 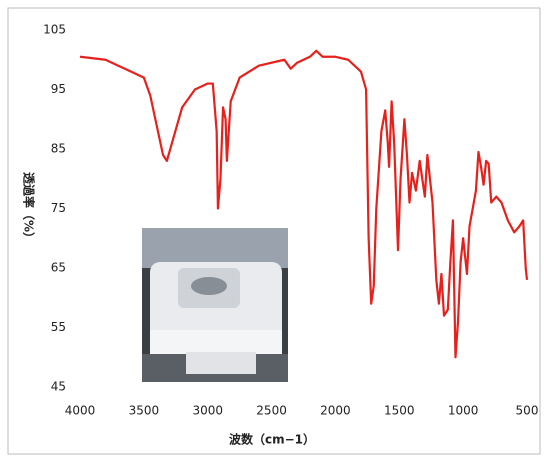 What do you see at coordinates (58, 208) in the screenshot?
I see `y-tick-label: 75` at bounding box center [58, 208].